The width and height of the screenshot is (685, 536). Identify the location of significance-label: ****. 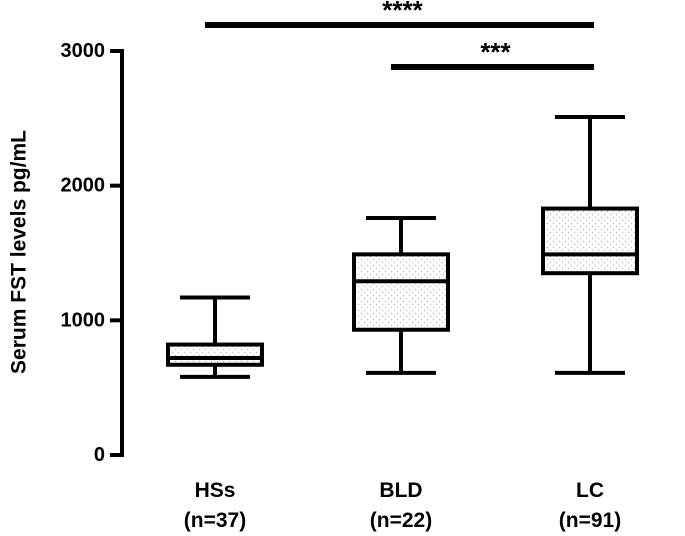
(402, 12).